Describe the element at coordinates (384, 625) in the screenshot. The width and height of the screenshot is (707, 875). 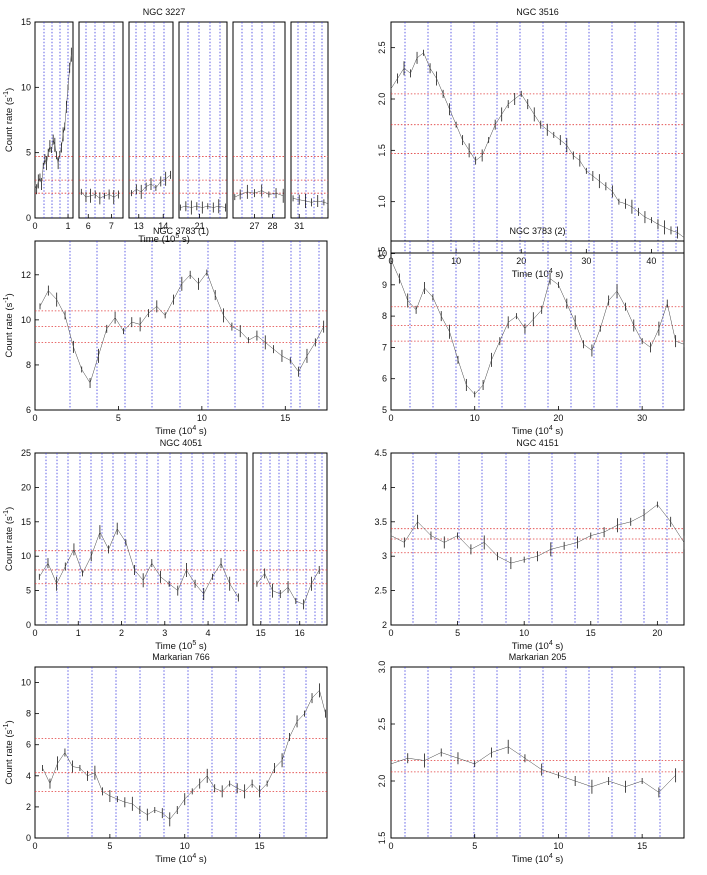
I see `y-tick-label-5-0: 2` at that location.